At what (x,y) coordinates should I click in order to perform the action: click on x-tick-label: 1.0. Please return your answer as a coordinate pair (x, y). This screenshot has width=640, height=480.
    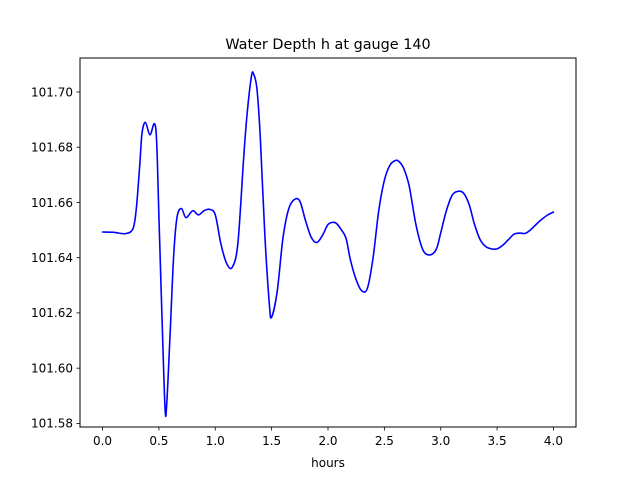
    Looking at the image, I should click on (215, 441).